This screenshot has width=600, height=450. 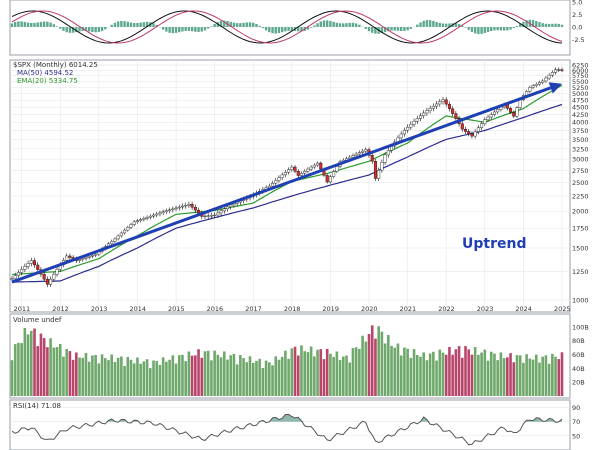 I want to click on rsi-tick-label: 50, so click(x=576, y=436).